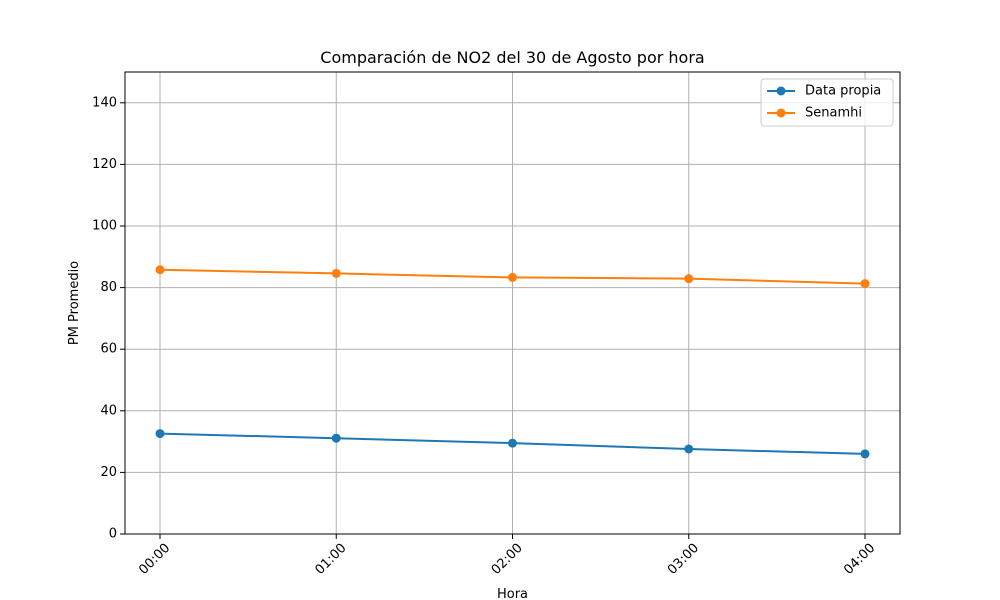  I want to click on legend: Data propia Senamhi, so click(827, 102).